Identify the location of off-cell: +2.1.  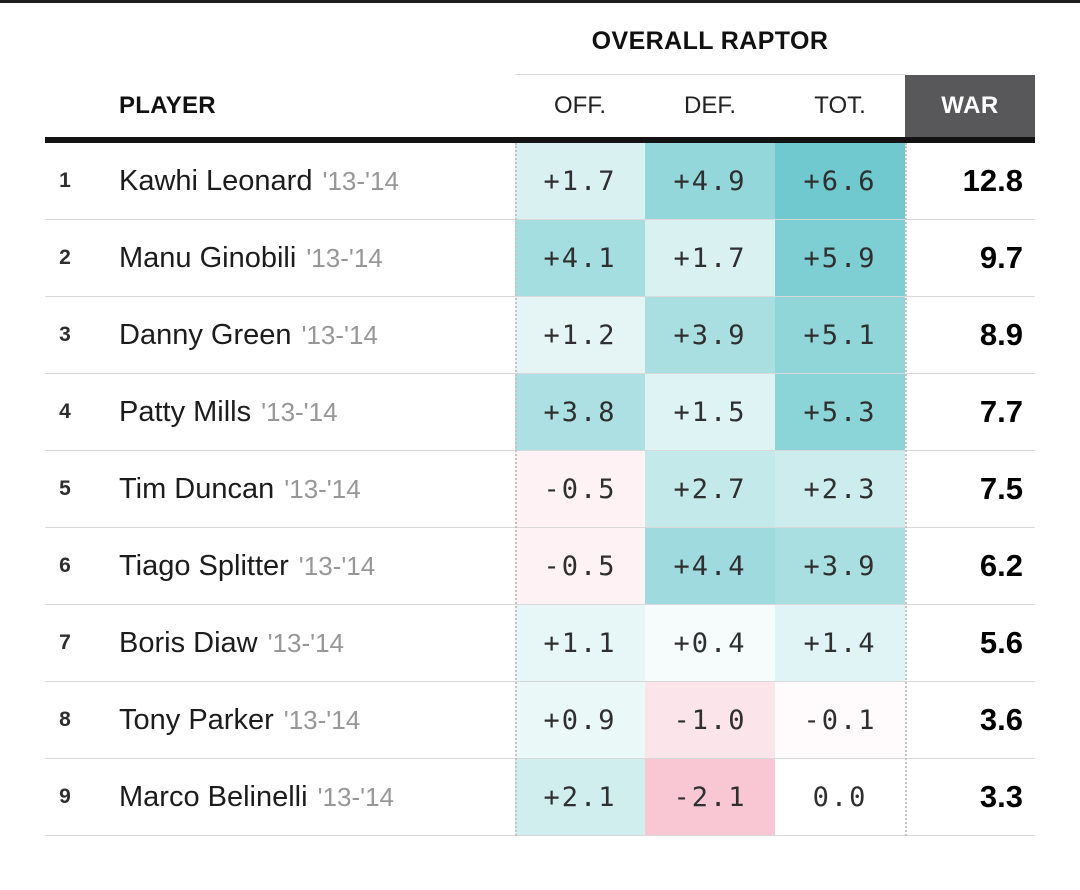
(580, 797).